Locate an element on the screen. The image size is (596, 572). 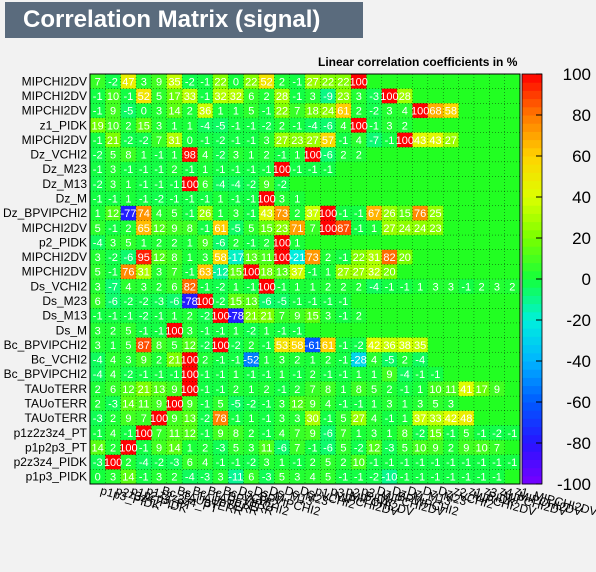
cell-value-label: 18 is located at coordinates (266, 273).